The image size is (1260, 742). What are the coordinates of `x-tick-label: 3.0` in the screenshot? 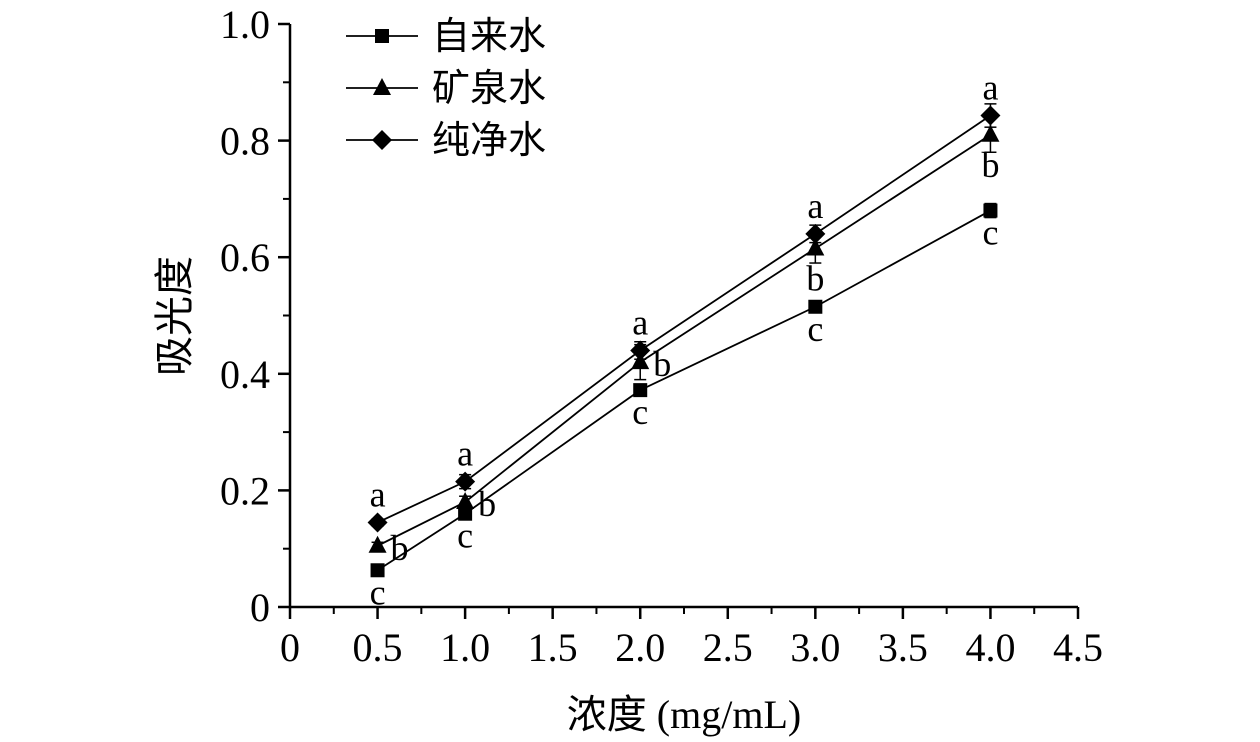 It's located at (815, 647).